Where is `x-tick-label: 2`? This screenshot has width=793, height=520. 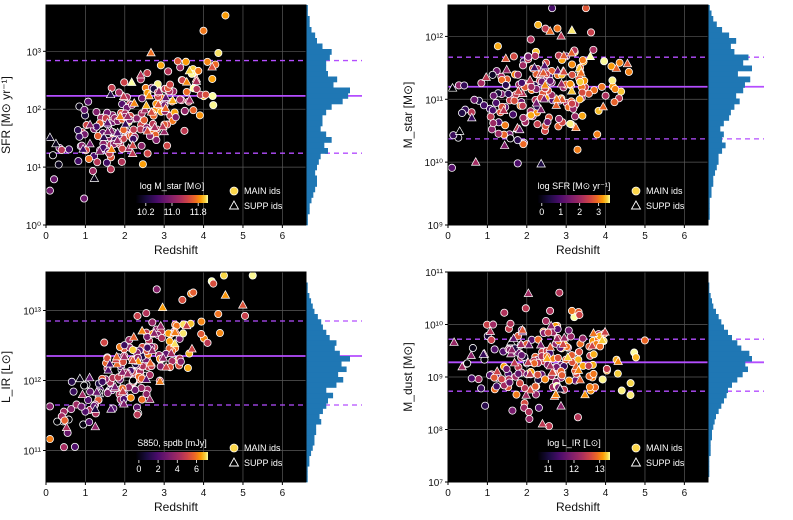 x-tick-label: 2 is located at coordinates (527, 236).